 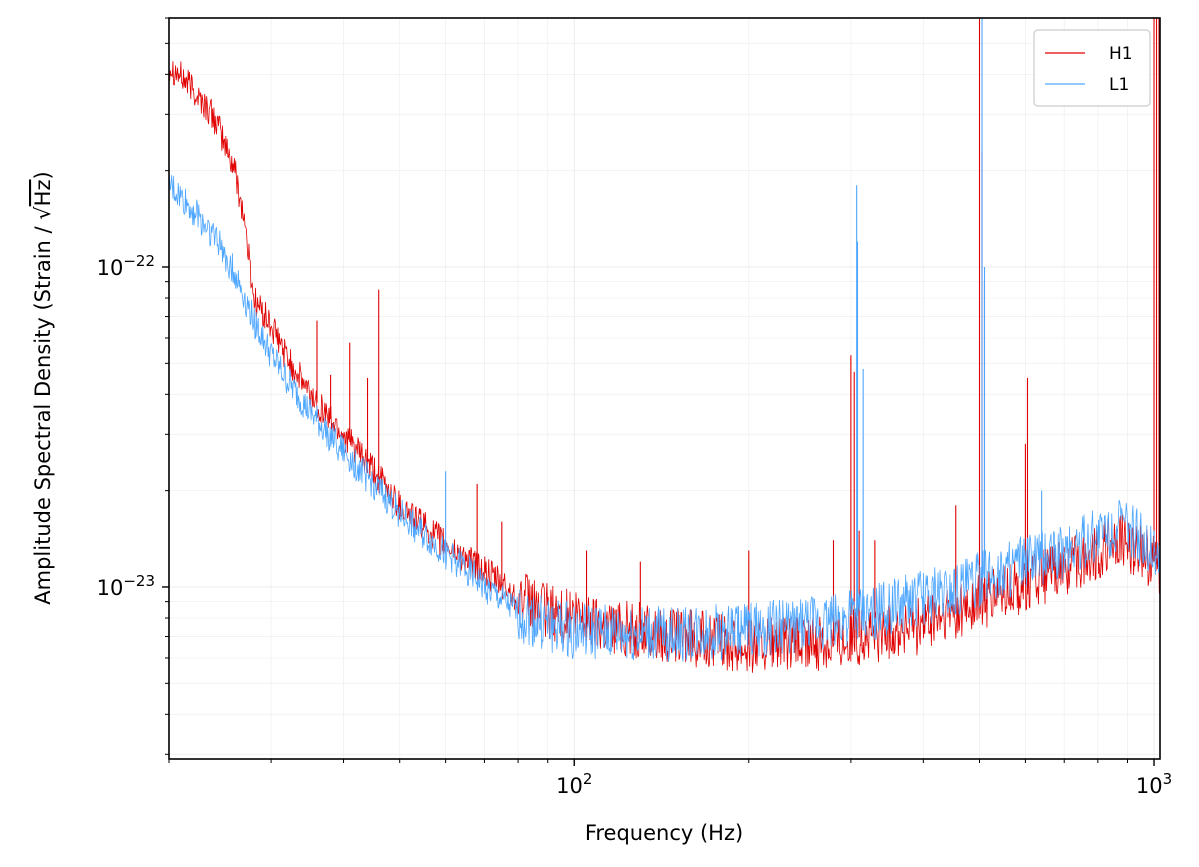 I want to click on y-tick-label: 10−22, so click(x=126, y=266).